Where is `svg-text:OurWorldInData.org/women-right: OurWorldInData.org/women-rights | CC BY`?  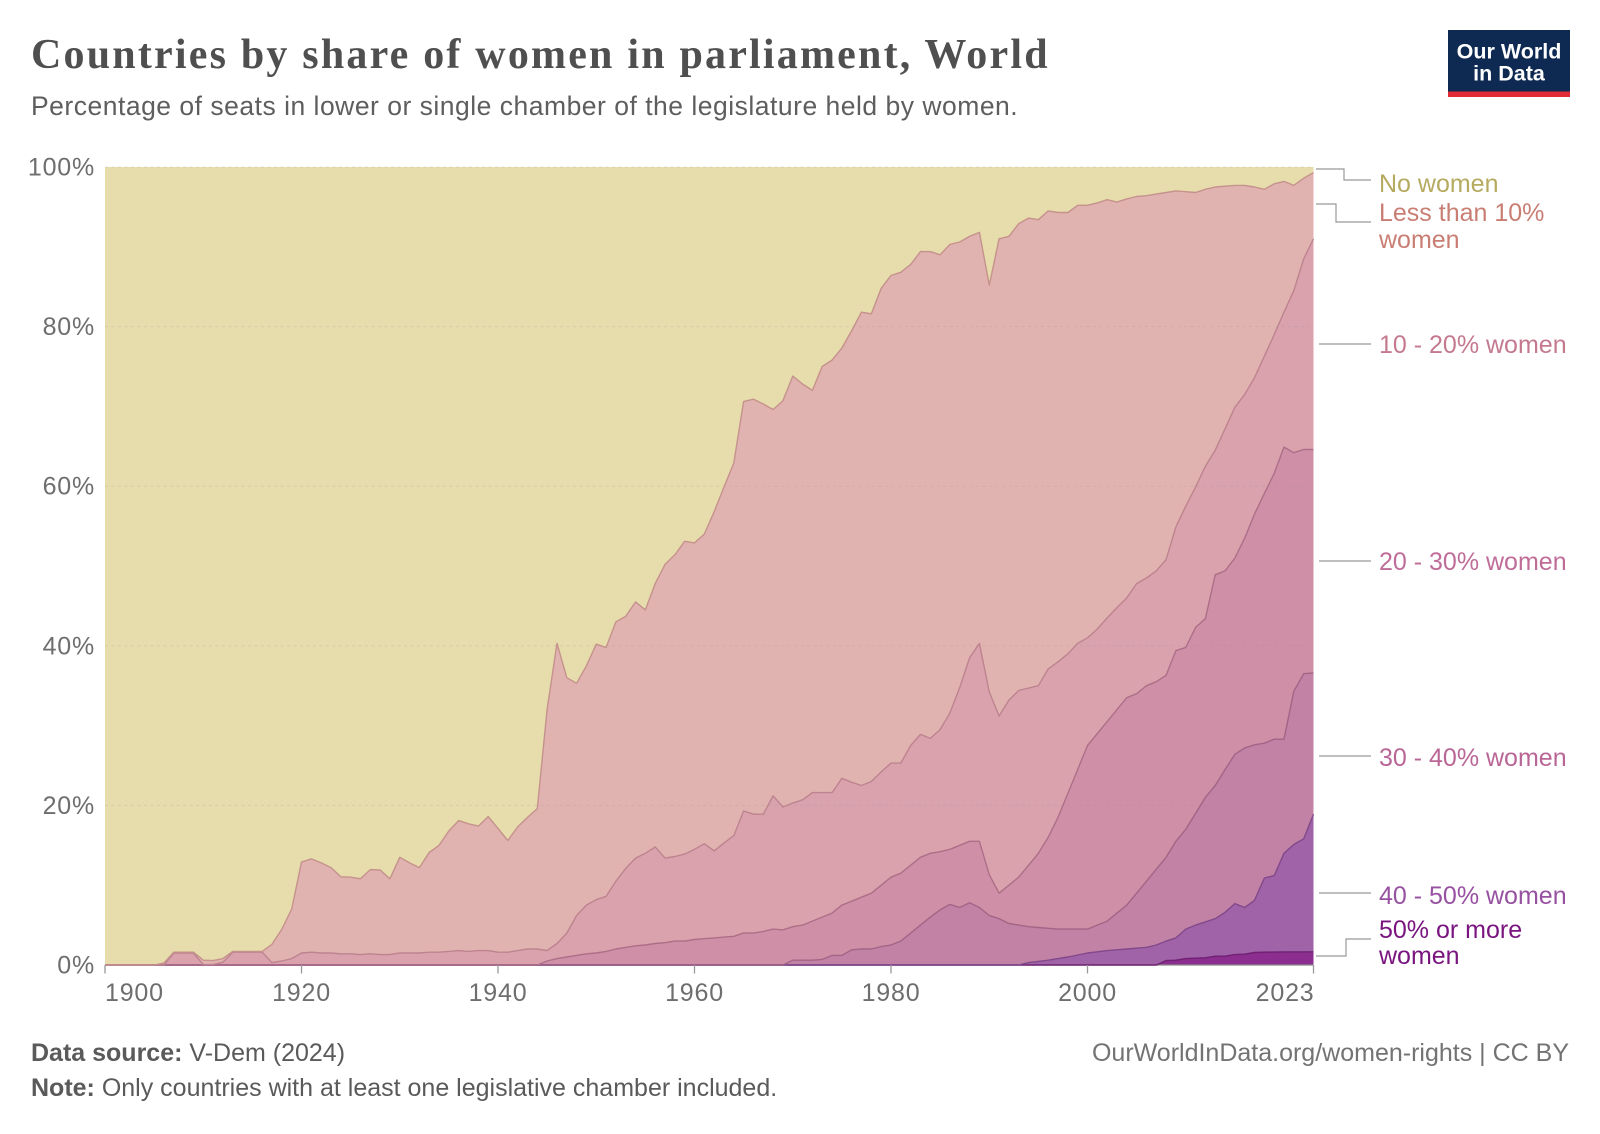
svg-text:OurWorldInData.org/women-right: OurWorldInData.org/women-rights | CC BY is located at coordinates (1330, 1053).